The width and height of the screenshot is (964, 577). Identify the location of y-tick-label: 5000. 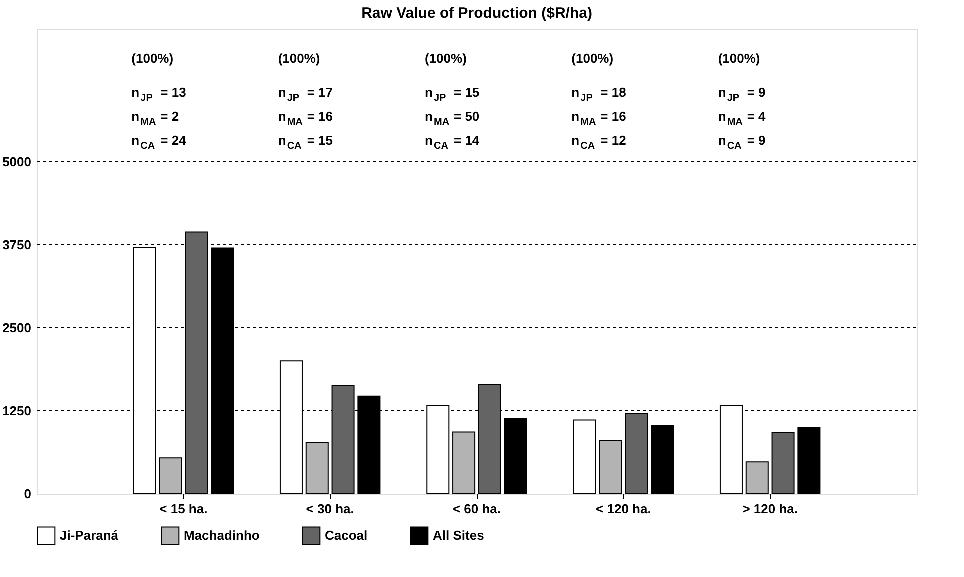
(17, 162).